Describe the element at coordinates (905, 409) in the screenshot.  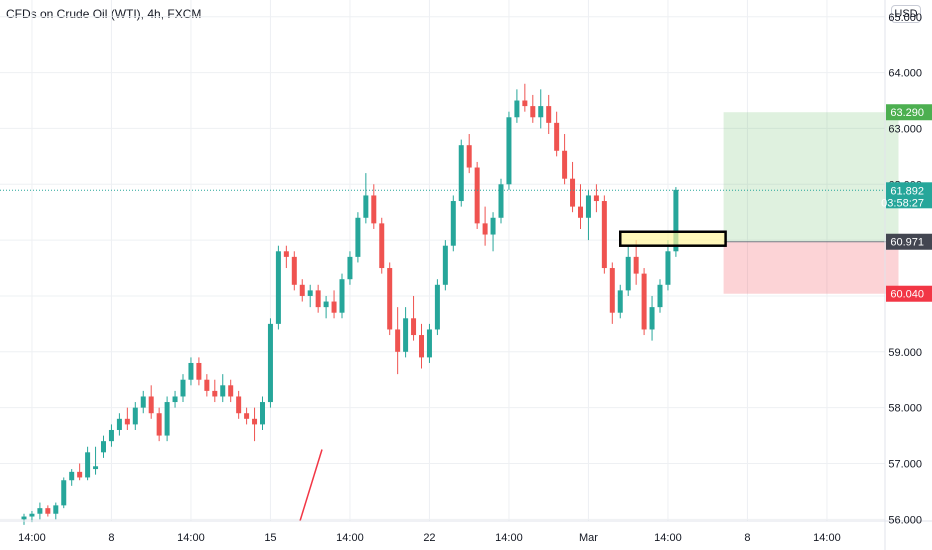
I see `y-tick-label: 58.000` at that location.